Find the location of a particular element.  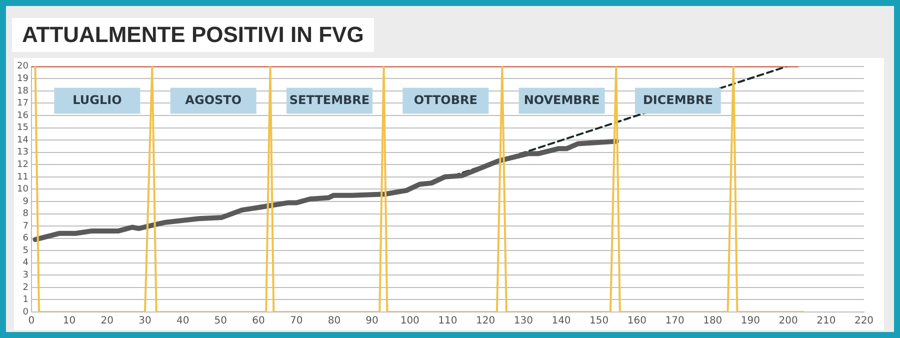

annotation: OTTOBRE is located at coordinates (446, 99).